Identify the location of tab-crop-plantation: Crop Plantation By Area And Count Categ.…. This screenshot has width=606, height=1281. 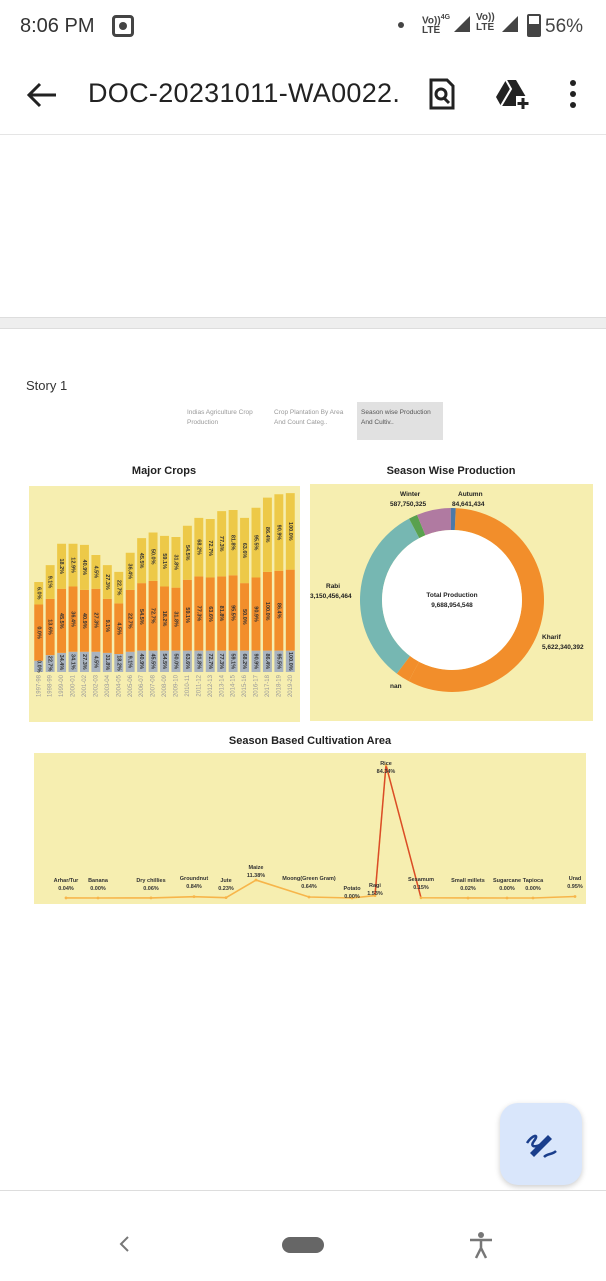
(309, 417).